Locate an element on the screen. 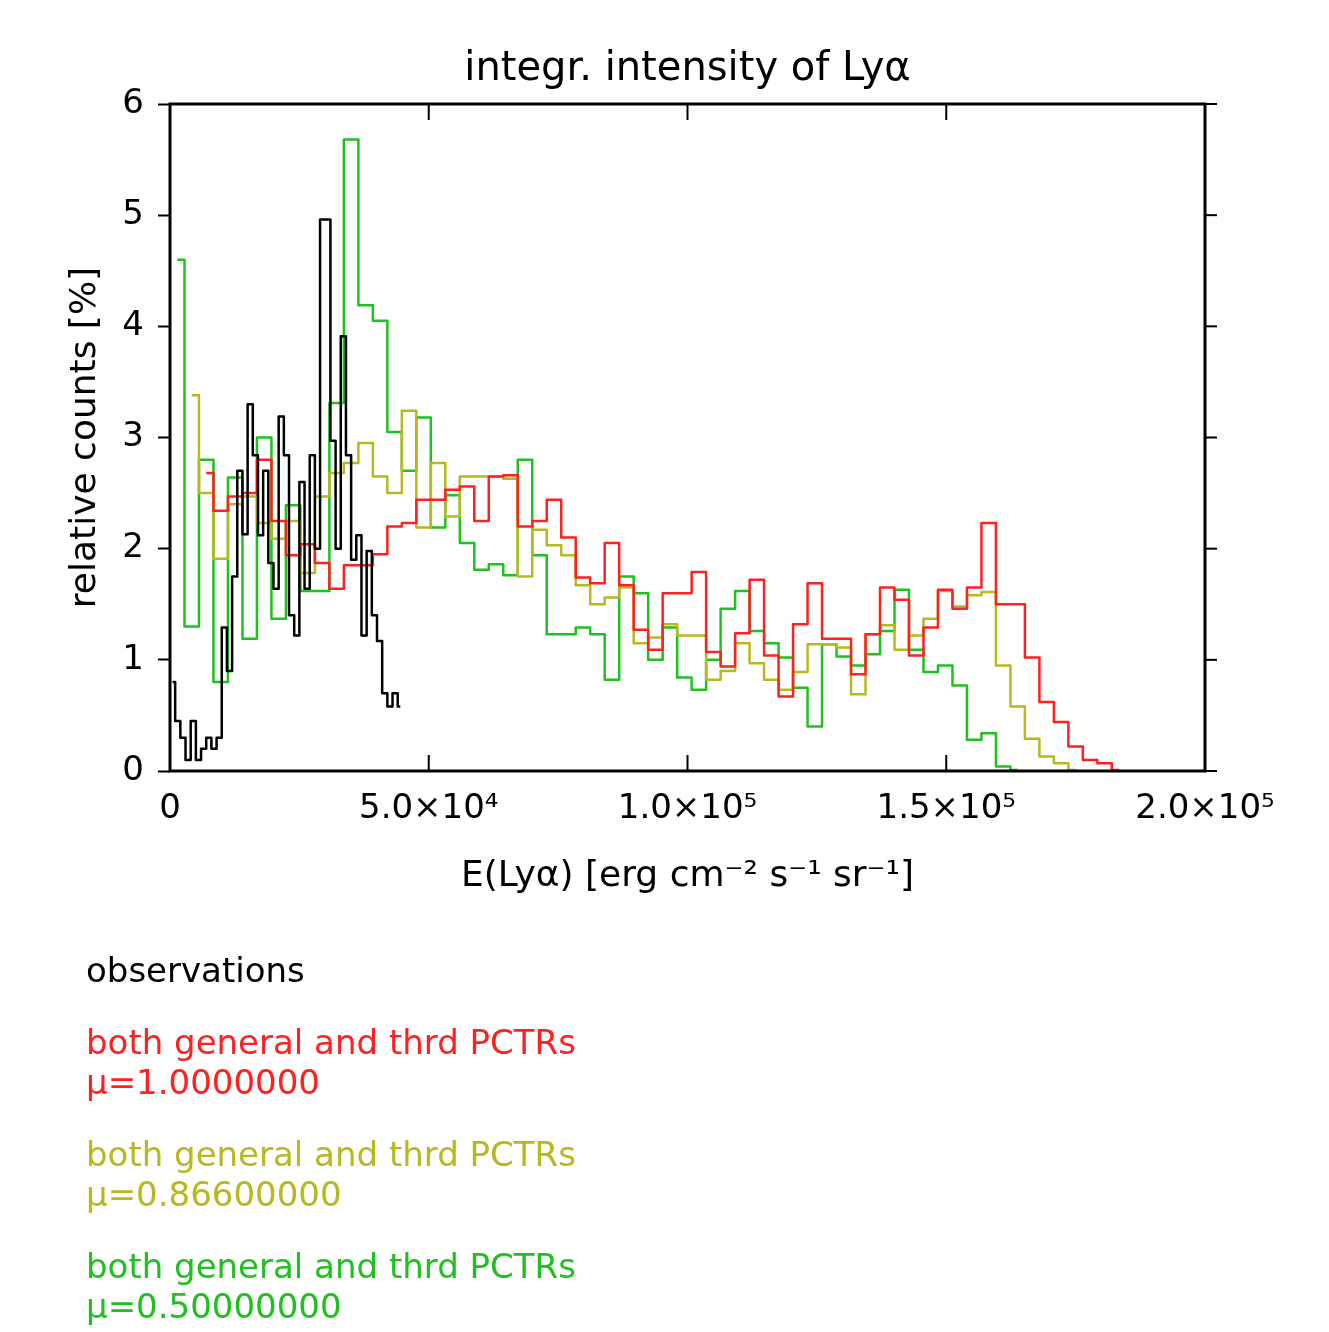 The image size is (1329, 1332). x-tick-label: 0 is located at coordinates (170, 806).